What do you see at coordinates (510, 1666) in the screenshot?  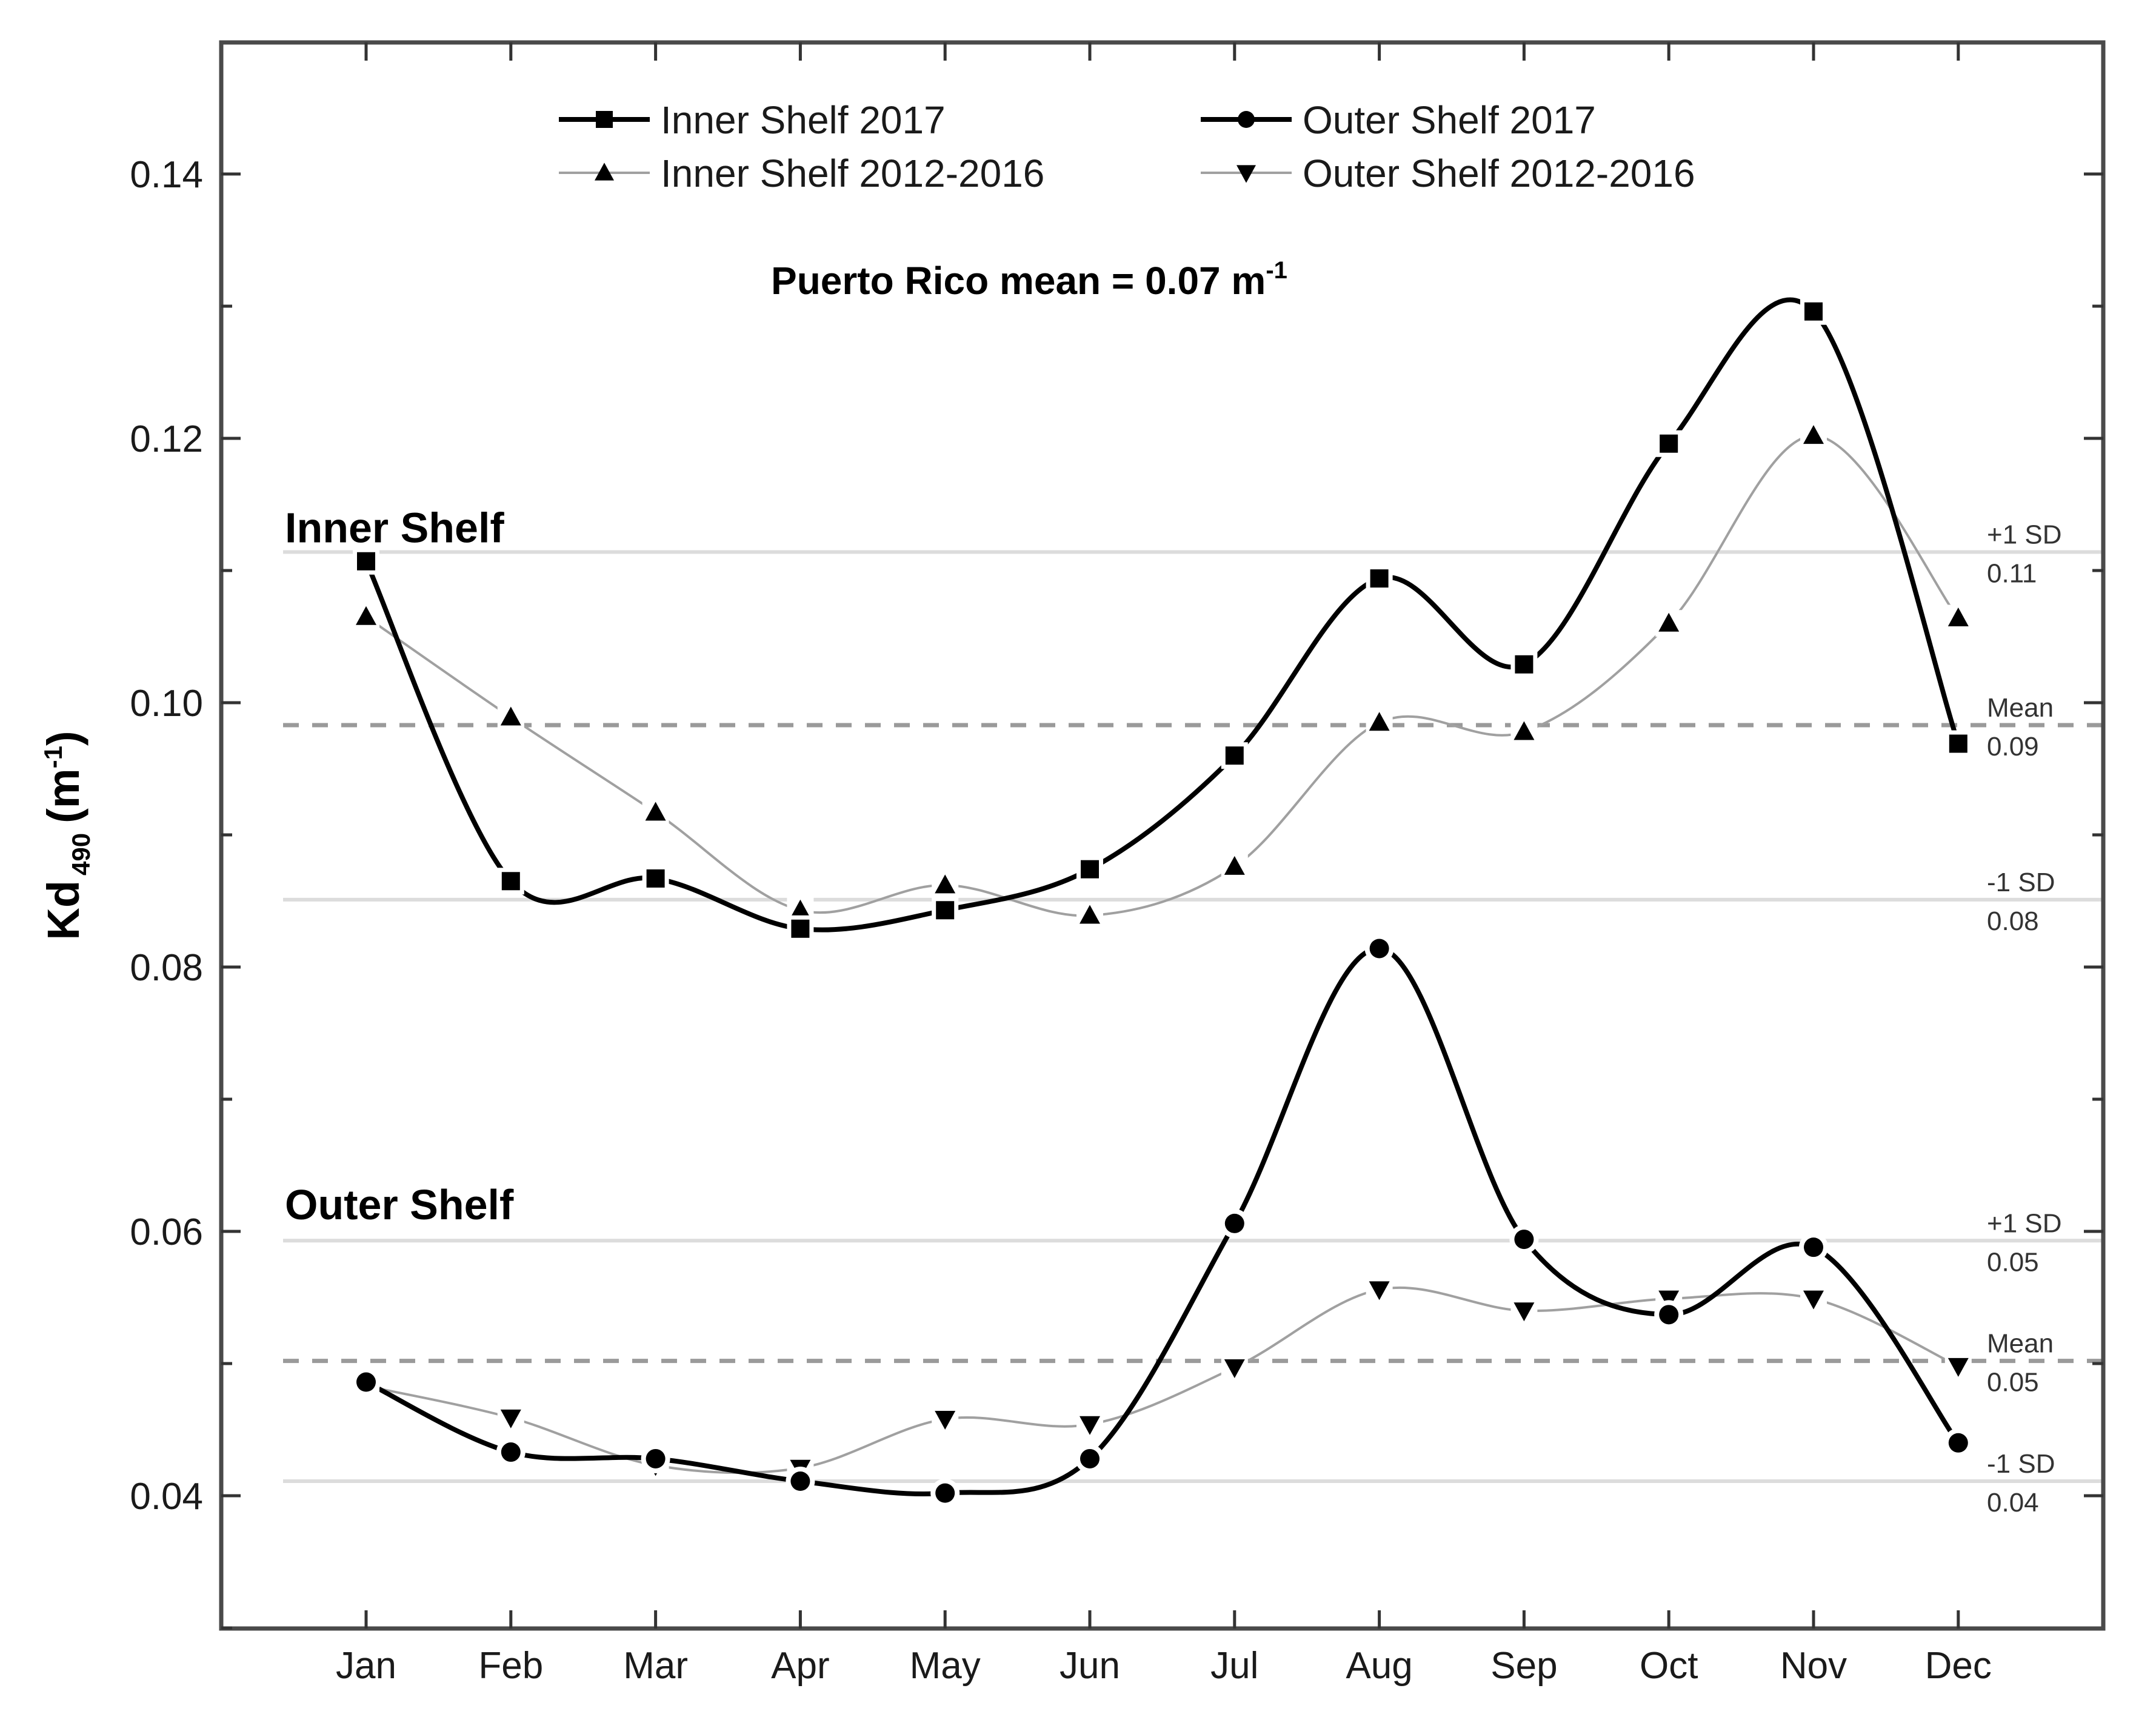 I see `x-tick-label: Feb` at bounding box center [510, 1666].